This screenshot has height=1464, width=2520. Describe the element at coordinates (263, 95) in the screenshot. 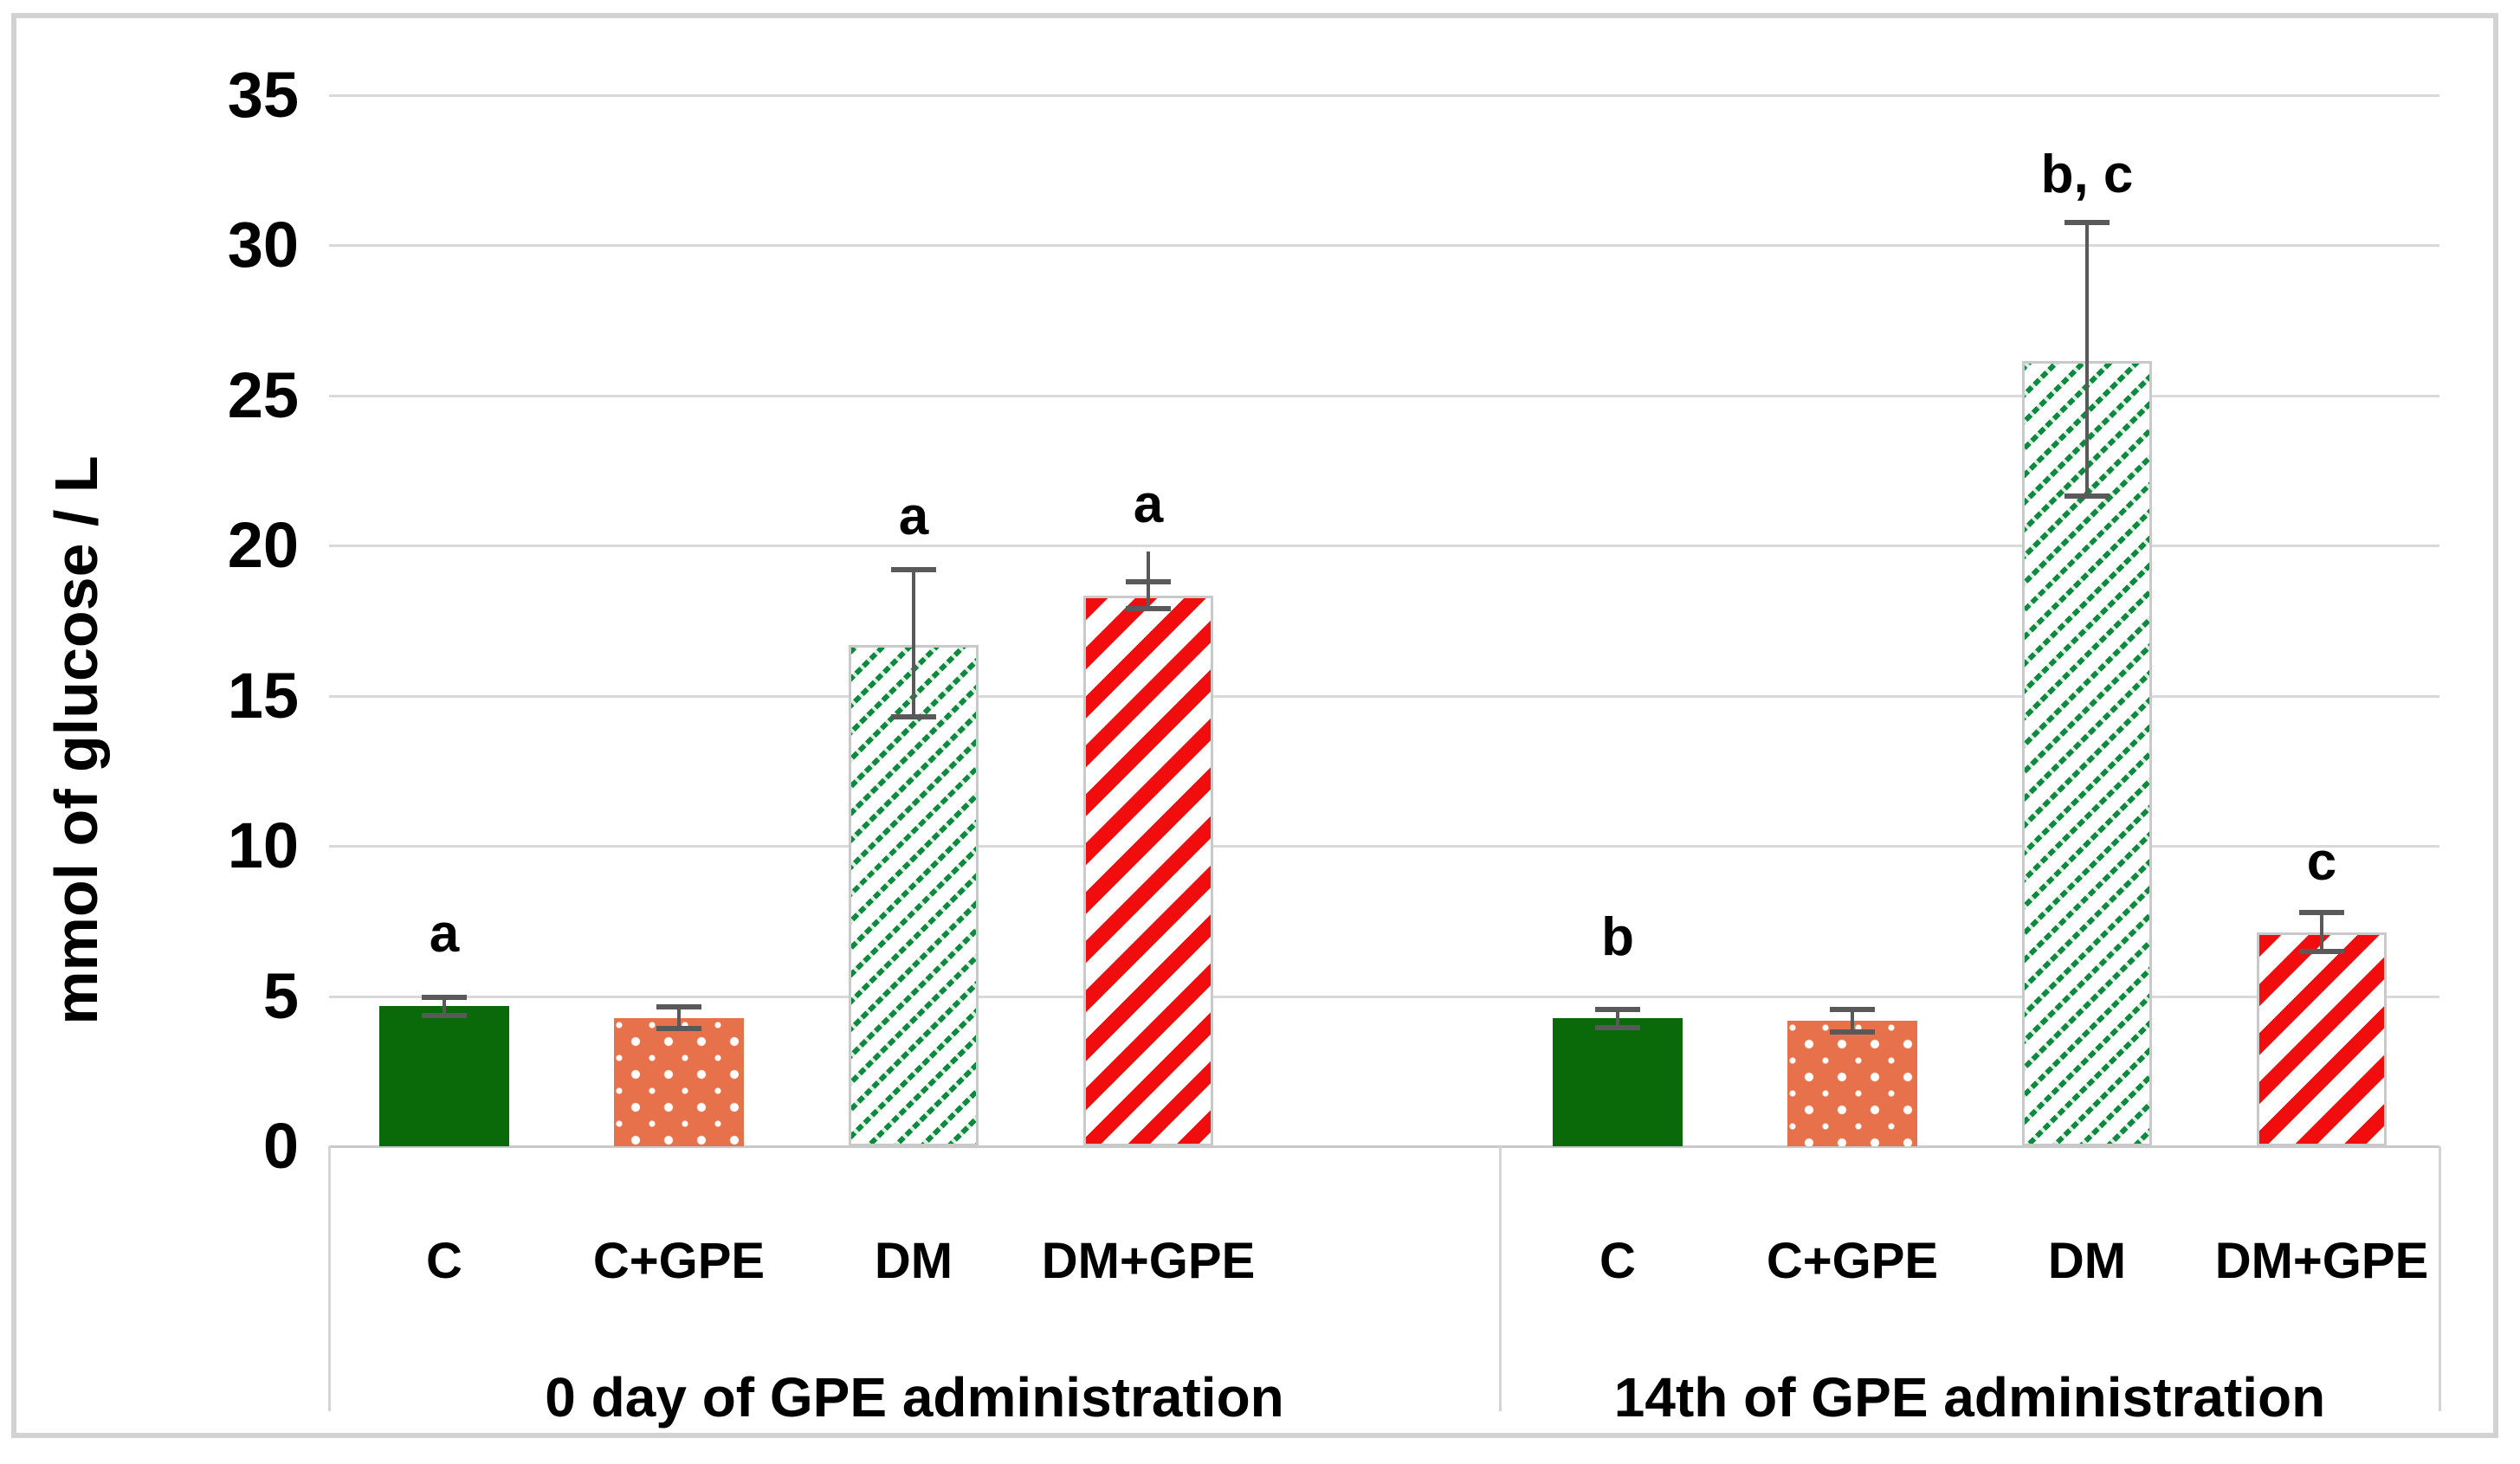

I see `y-tick-label: 35` at that location.